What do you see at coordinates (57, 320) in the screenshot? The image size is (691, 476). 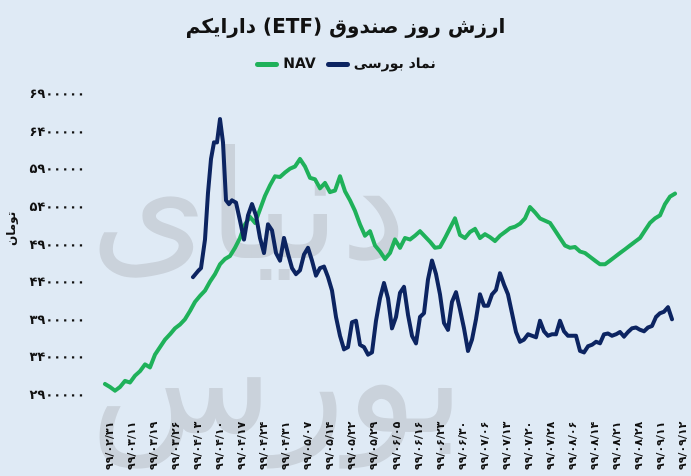 I see `y-tick-label: ۳۹۰۰۰۰۰` at bounding box center [57, 320].